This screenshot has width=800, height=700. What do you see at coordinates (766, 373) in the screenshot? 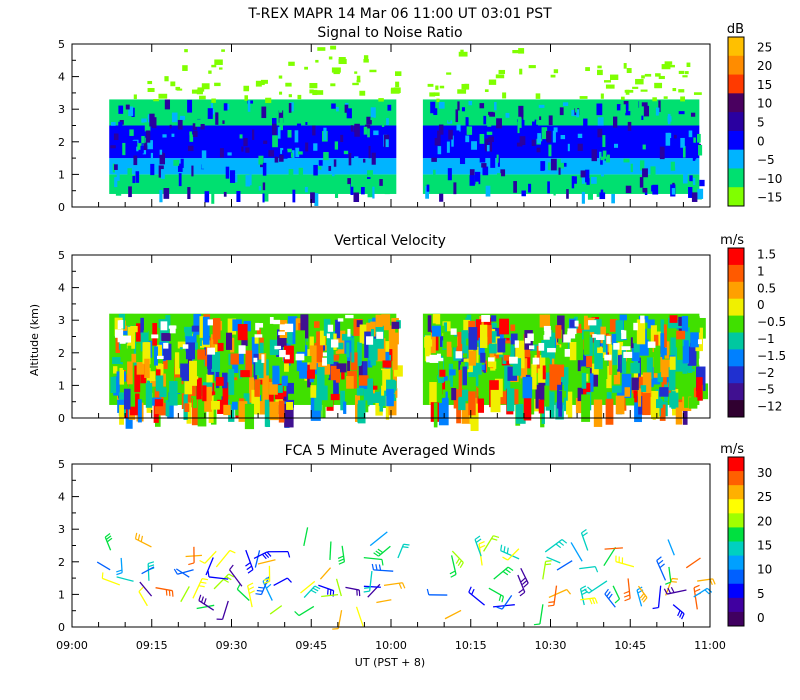
I see `colorbar-label: −2` at bounding box center [766, 373].